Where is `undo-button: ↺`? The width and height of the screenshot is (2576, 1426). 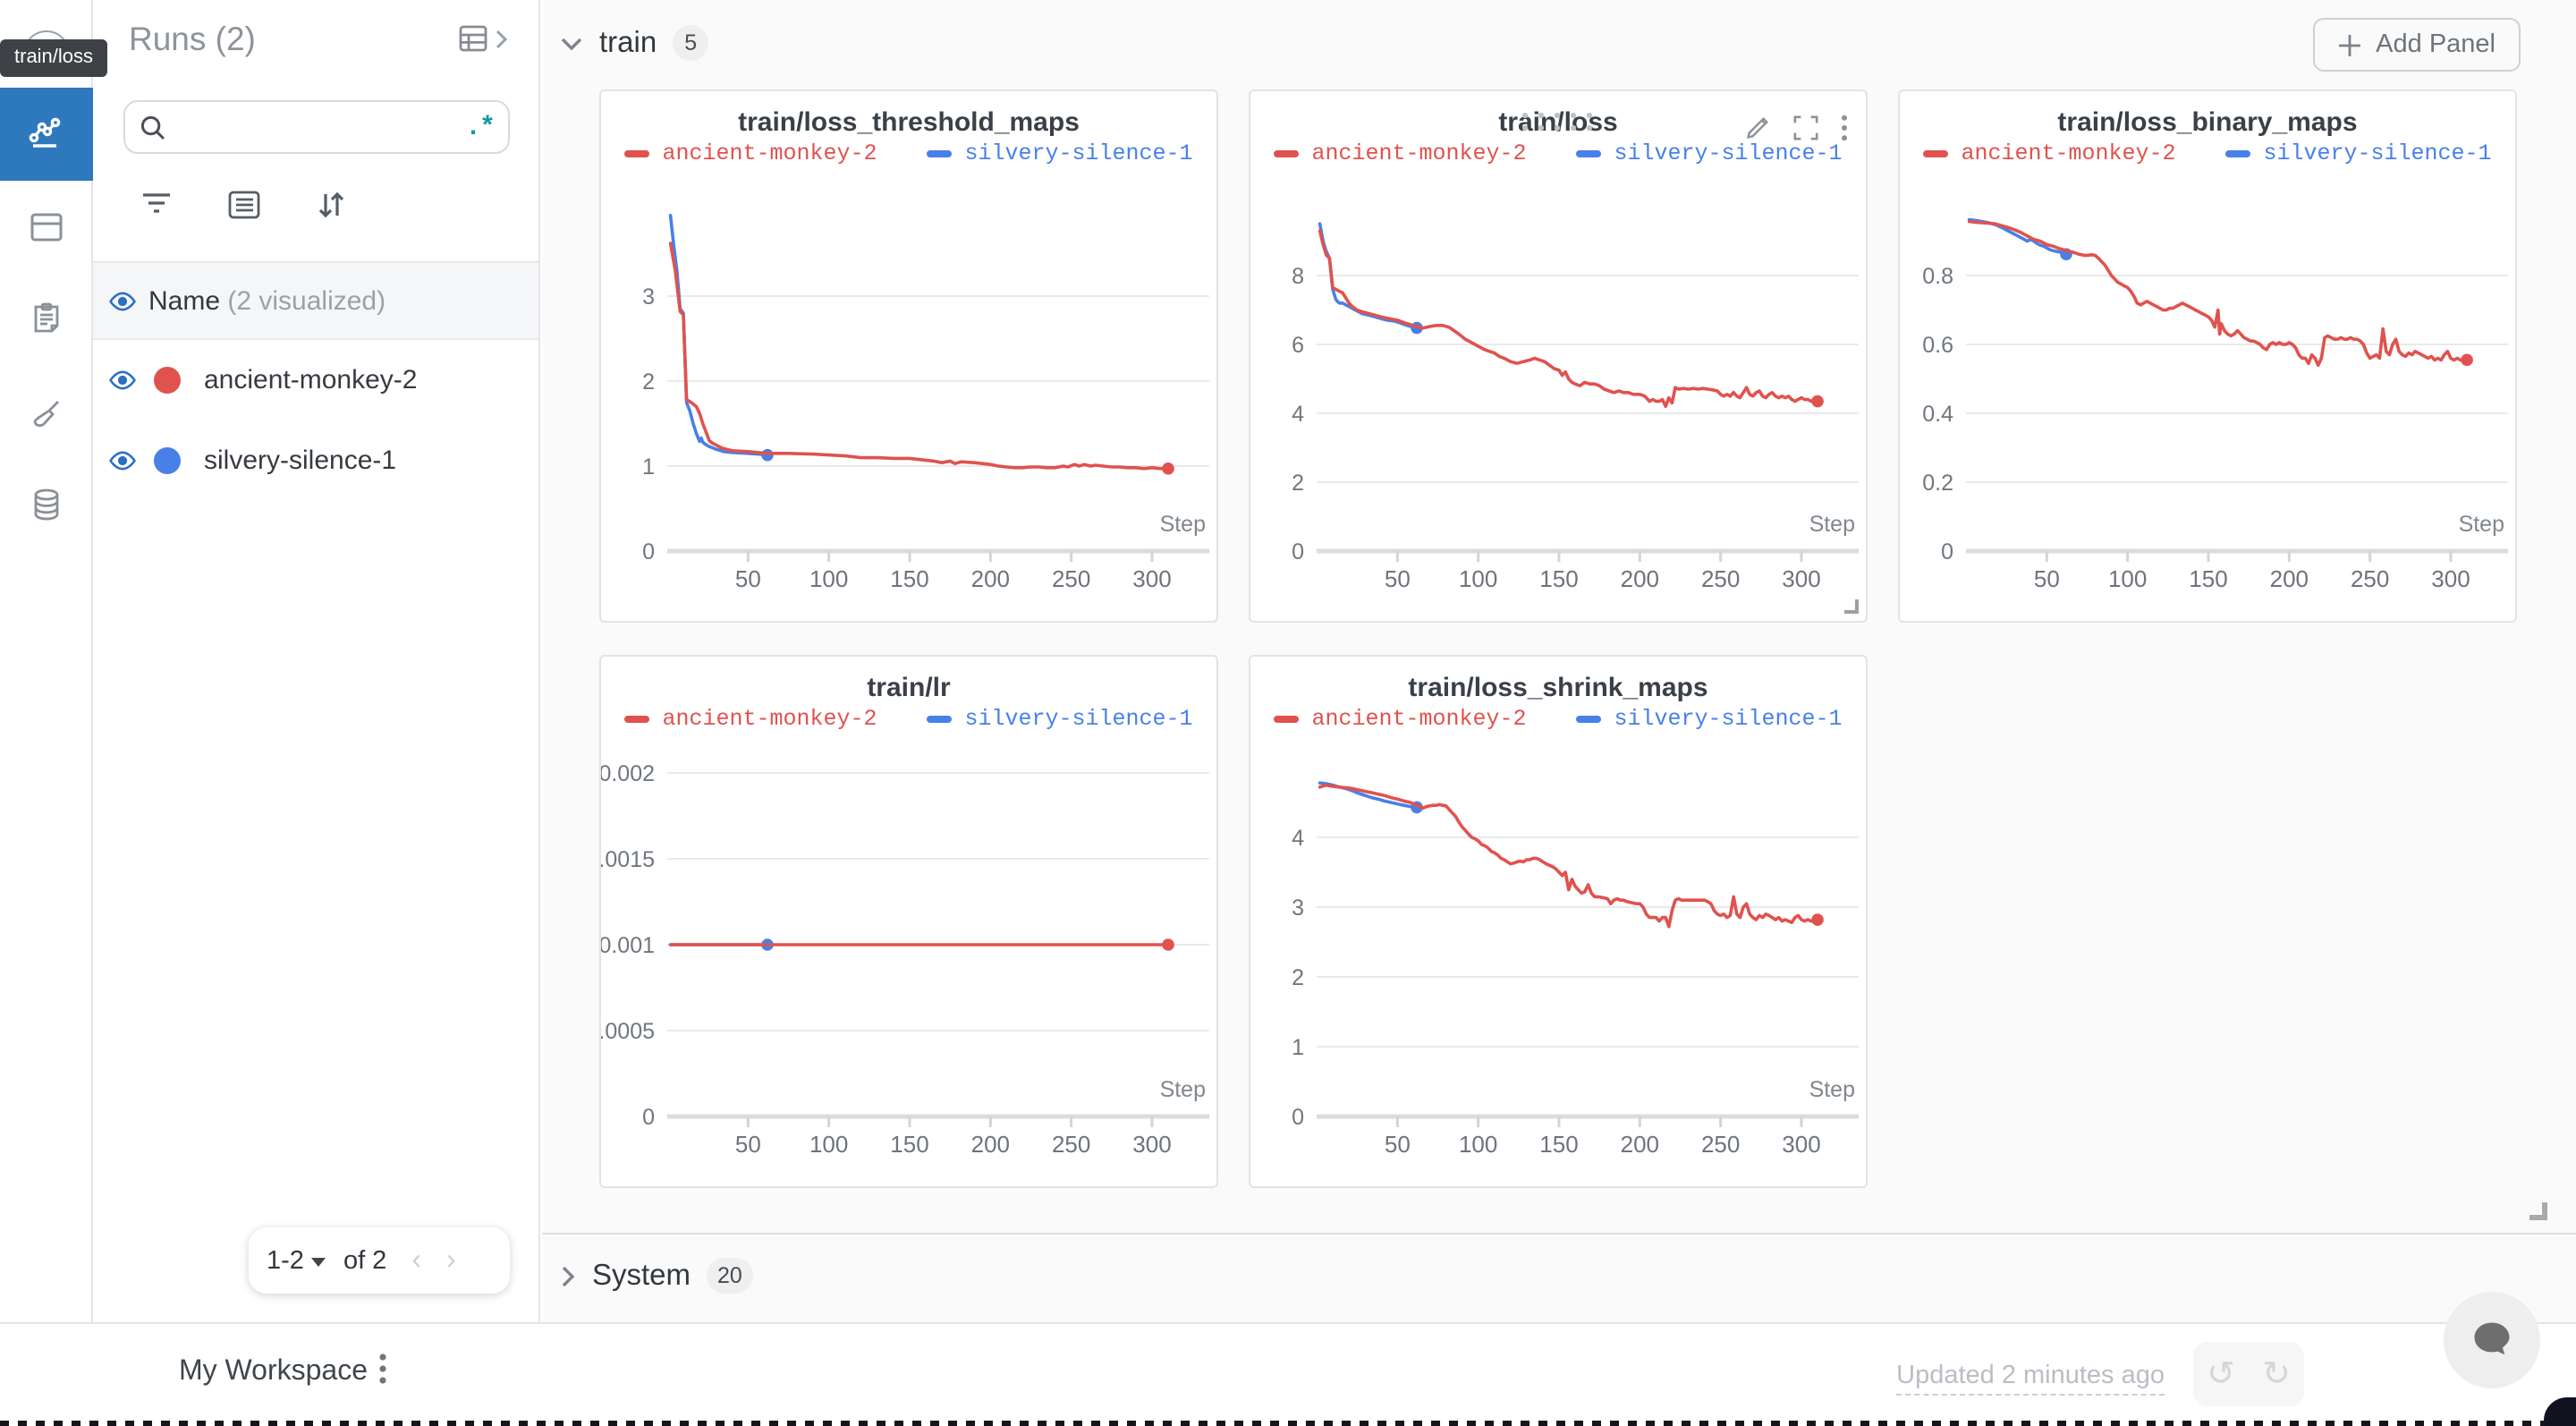 undo-button: ↺ is located at coordinates (2221, 1374).